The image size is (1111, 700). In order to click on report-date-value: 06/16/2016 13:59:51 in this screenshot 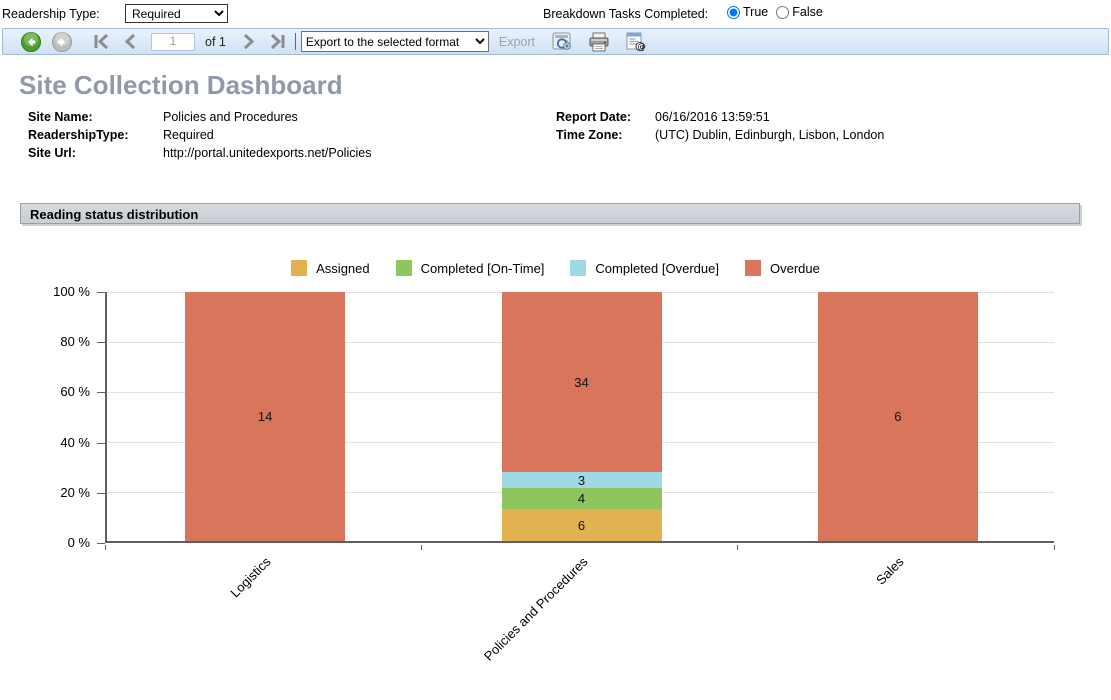, I will do `click(712, 117)`.